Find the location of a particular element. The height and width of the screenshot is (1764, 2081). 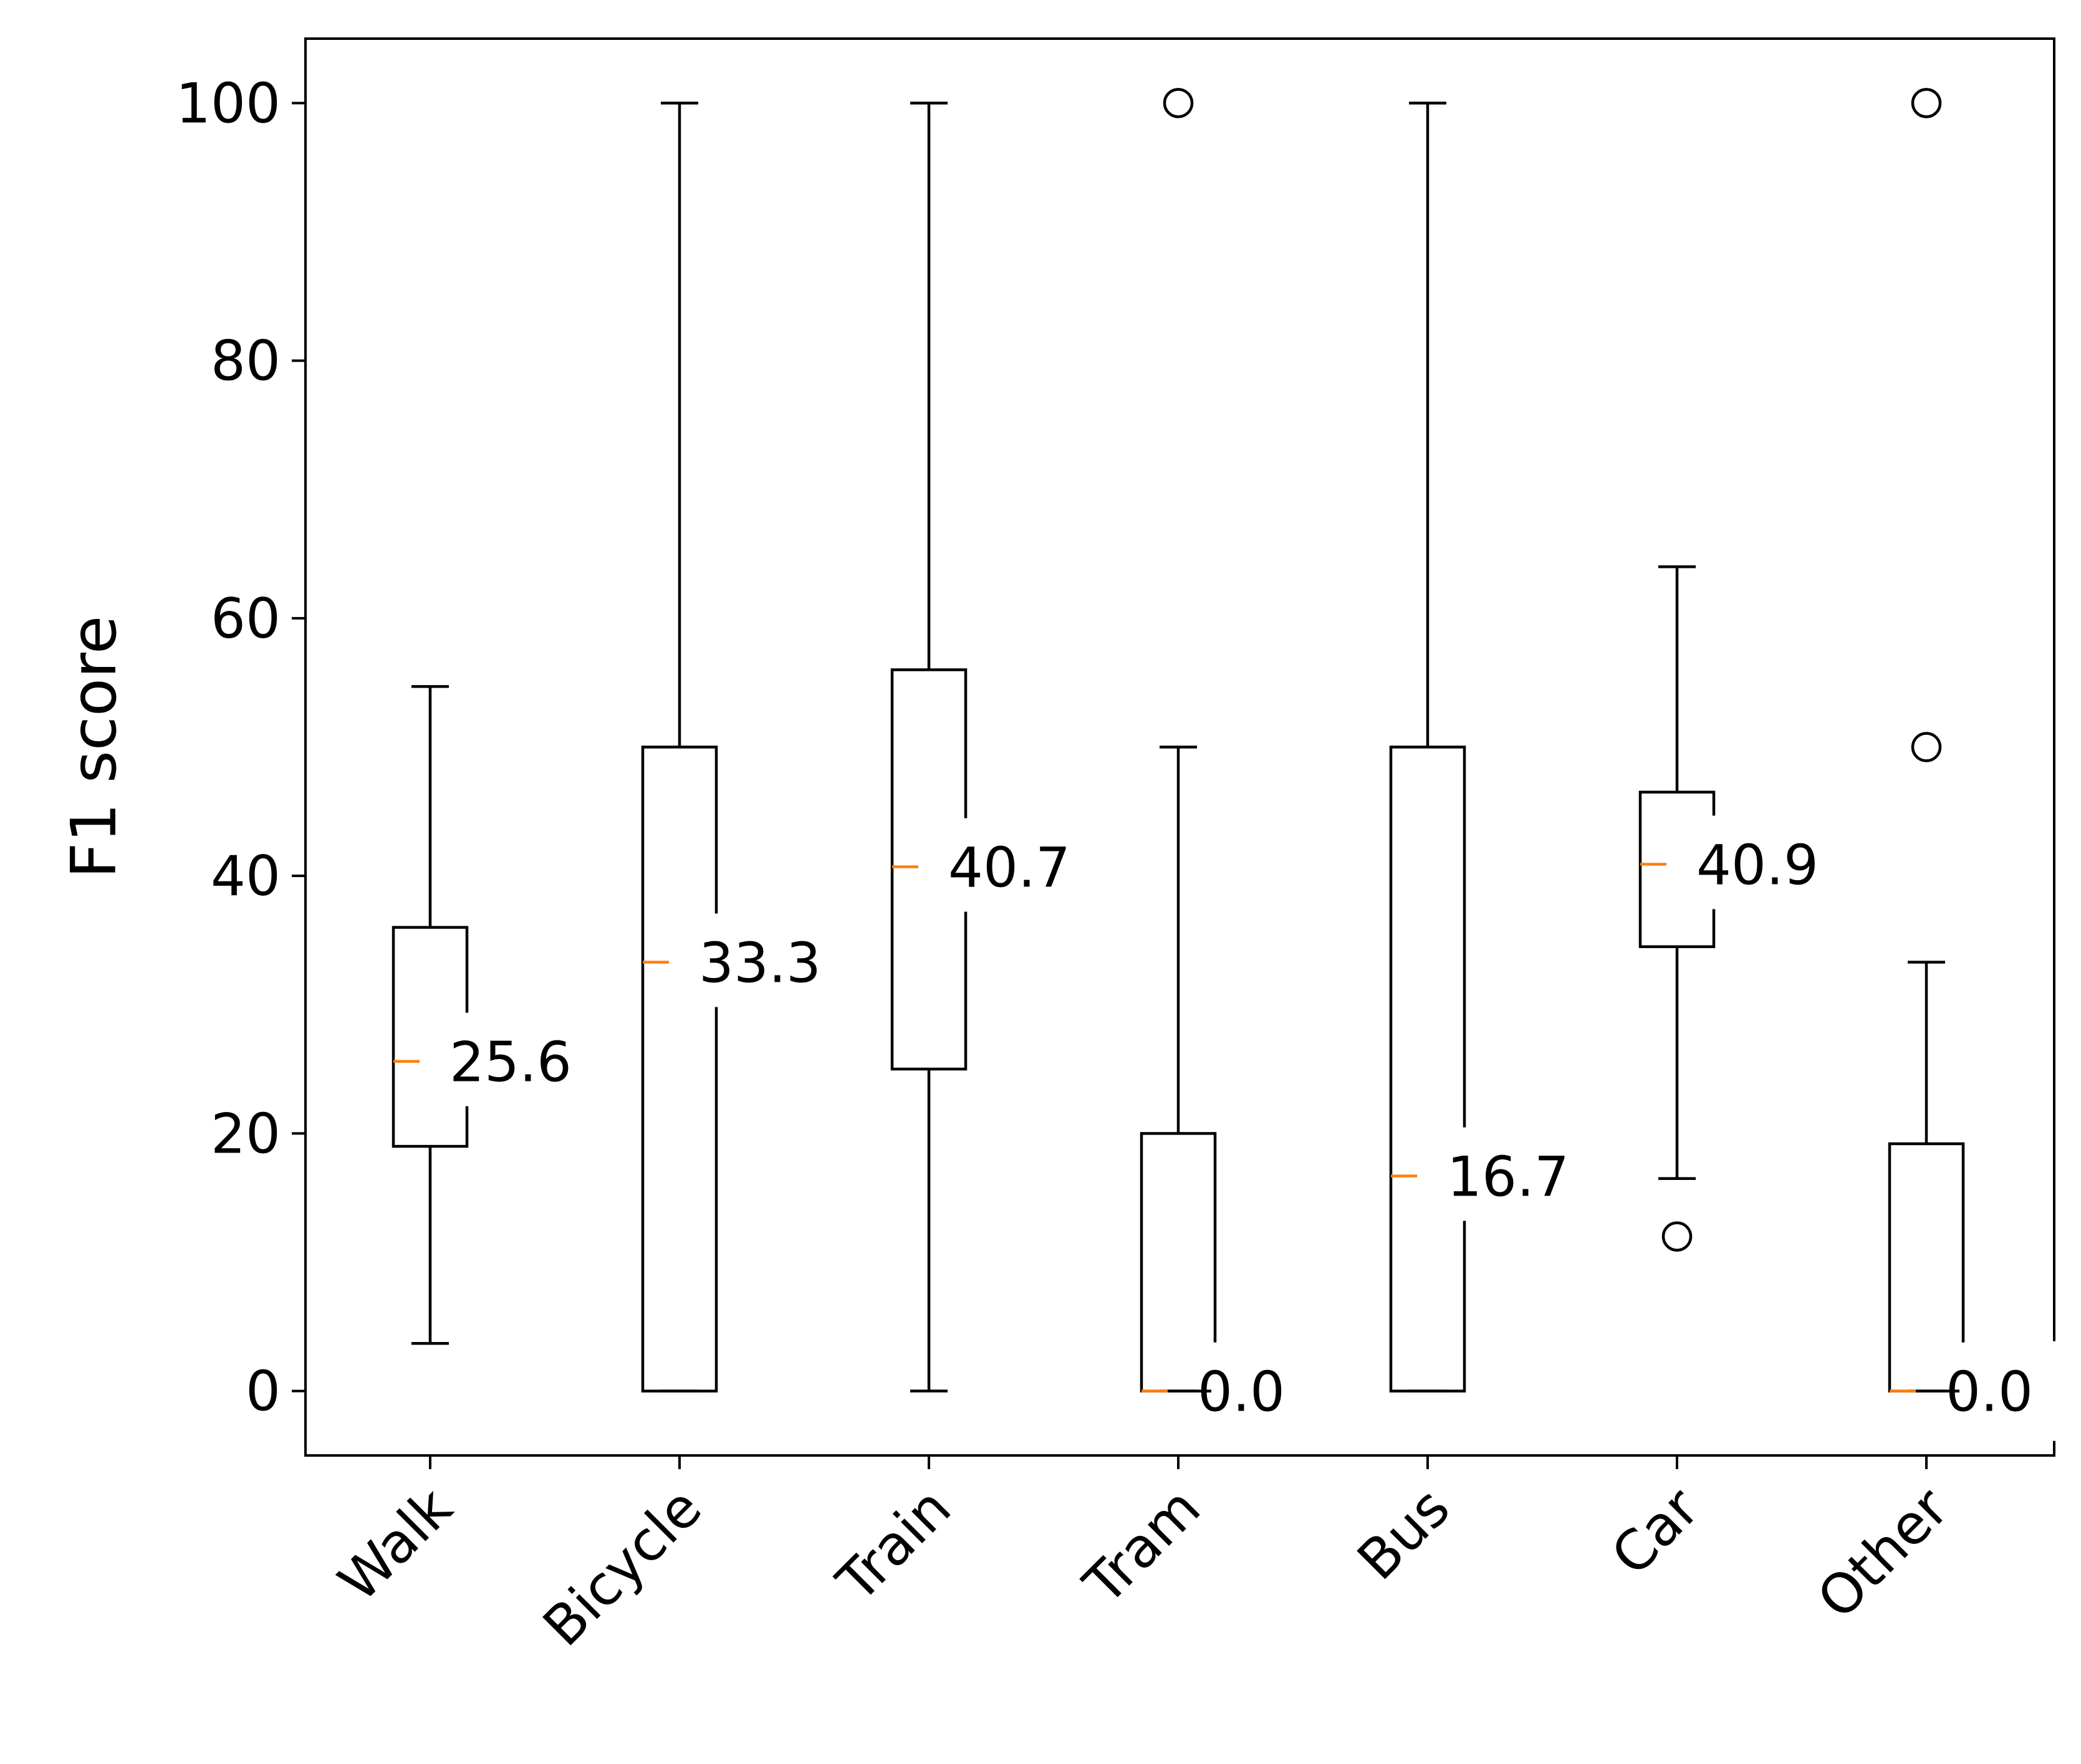

median-label: 16.7 is located at coordinates (1508, 1177).